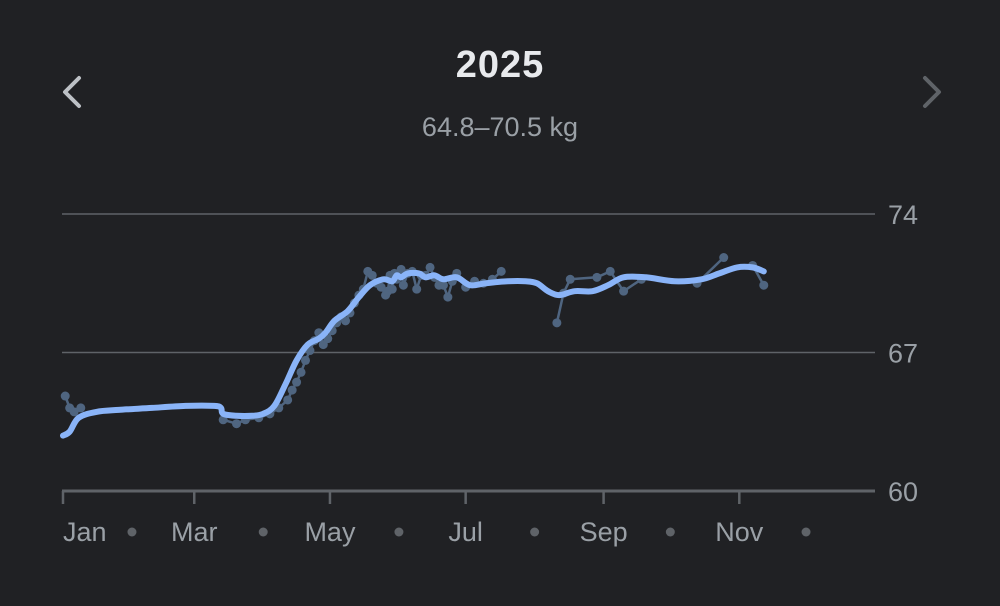 This screenshot has width=1000, height=606. What do you see at coordinates (903, 215) in the screenshot?
I see `y-tick-label-74: 74` at bounding box center [903, 215].